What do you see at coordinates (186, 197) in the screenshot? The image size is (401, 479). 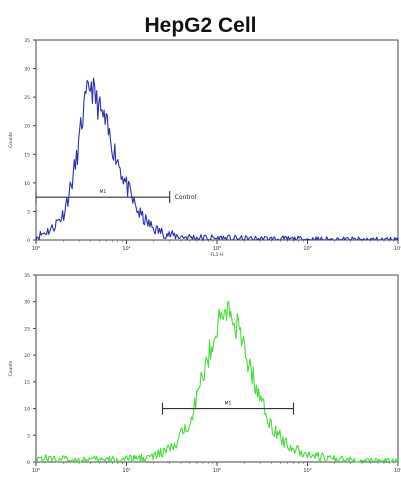 I see `gate-annotation: Control` at bounding box center [186, 197].